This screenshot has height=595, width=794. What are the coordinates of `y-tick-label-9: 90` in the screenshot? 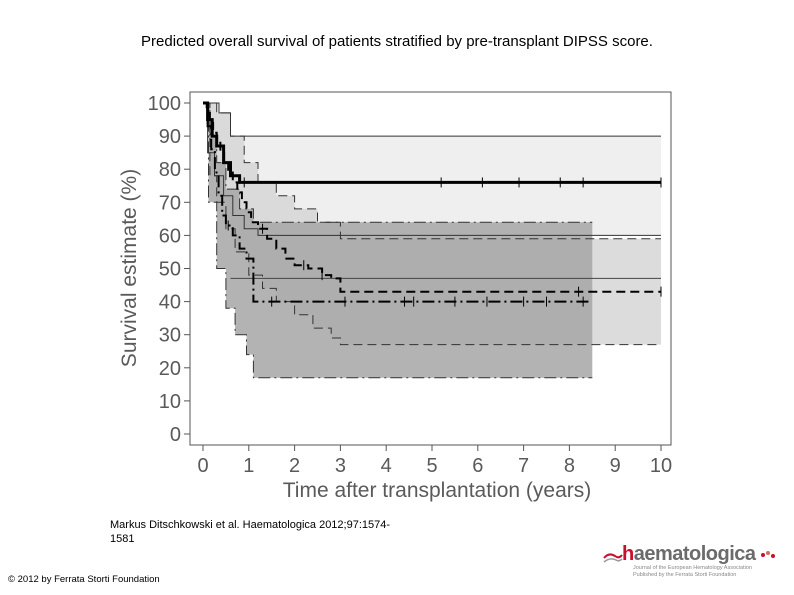 It's located at (170, 137).